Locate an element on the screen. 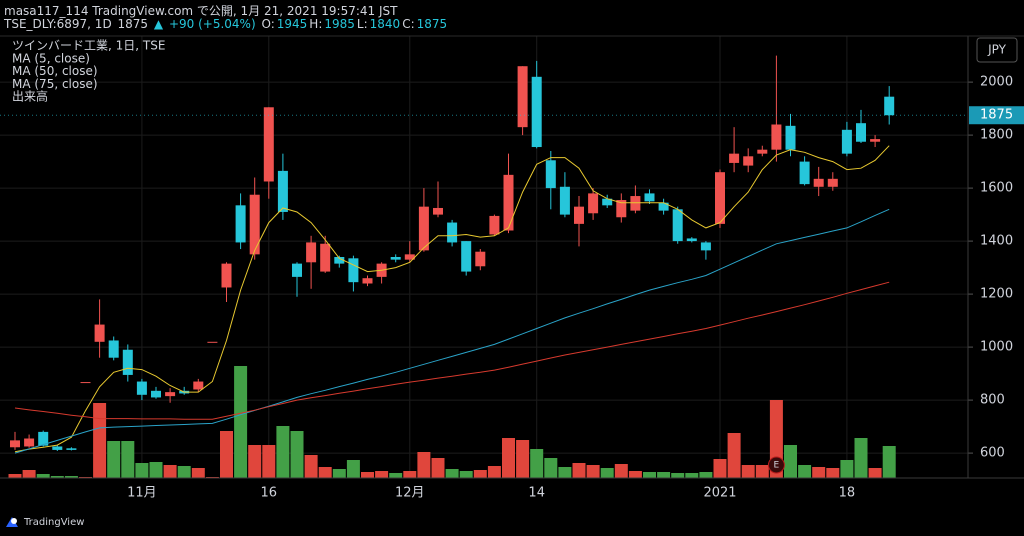 The image size is (1024, 536). currency-box is located at coordinates (997, 50).